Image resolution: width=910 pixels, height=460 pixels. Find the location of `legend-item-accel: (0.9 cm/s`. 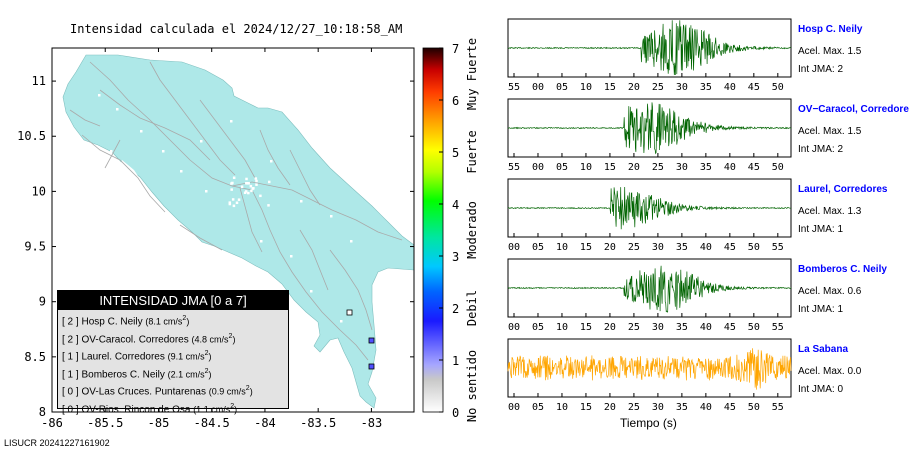

legend-item-accel: (0.9 cm/s is located at coordinates (227, 391).